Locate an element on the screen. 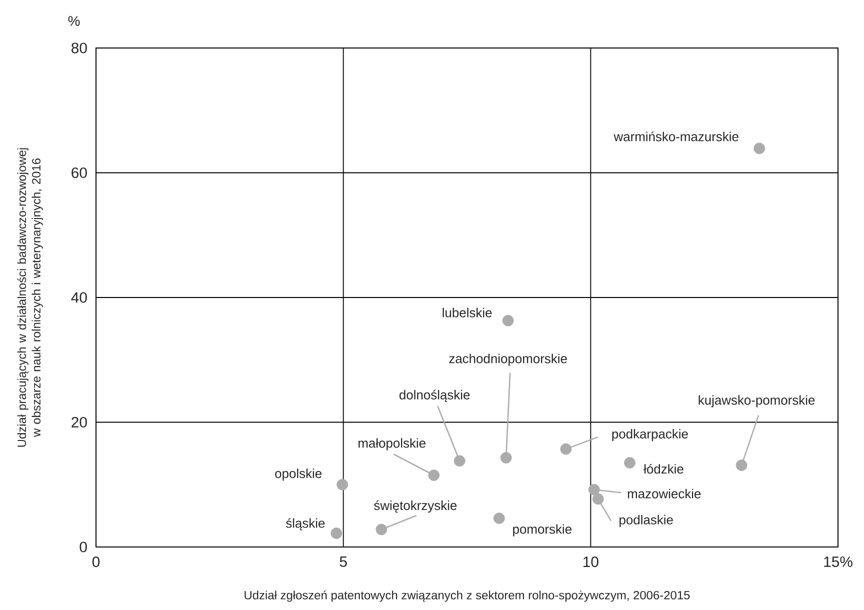 The height and width of the screenshot is (610, 864). annotation: kujawsko-pomorskie is located at coordinates (756, 401).